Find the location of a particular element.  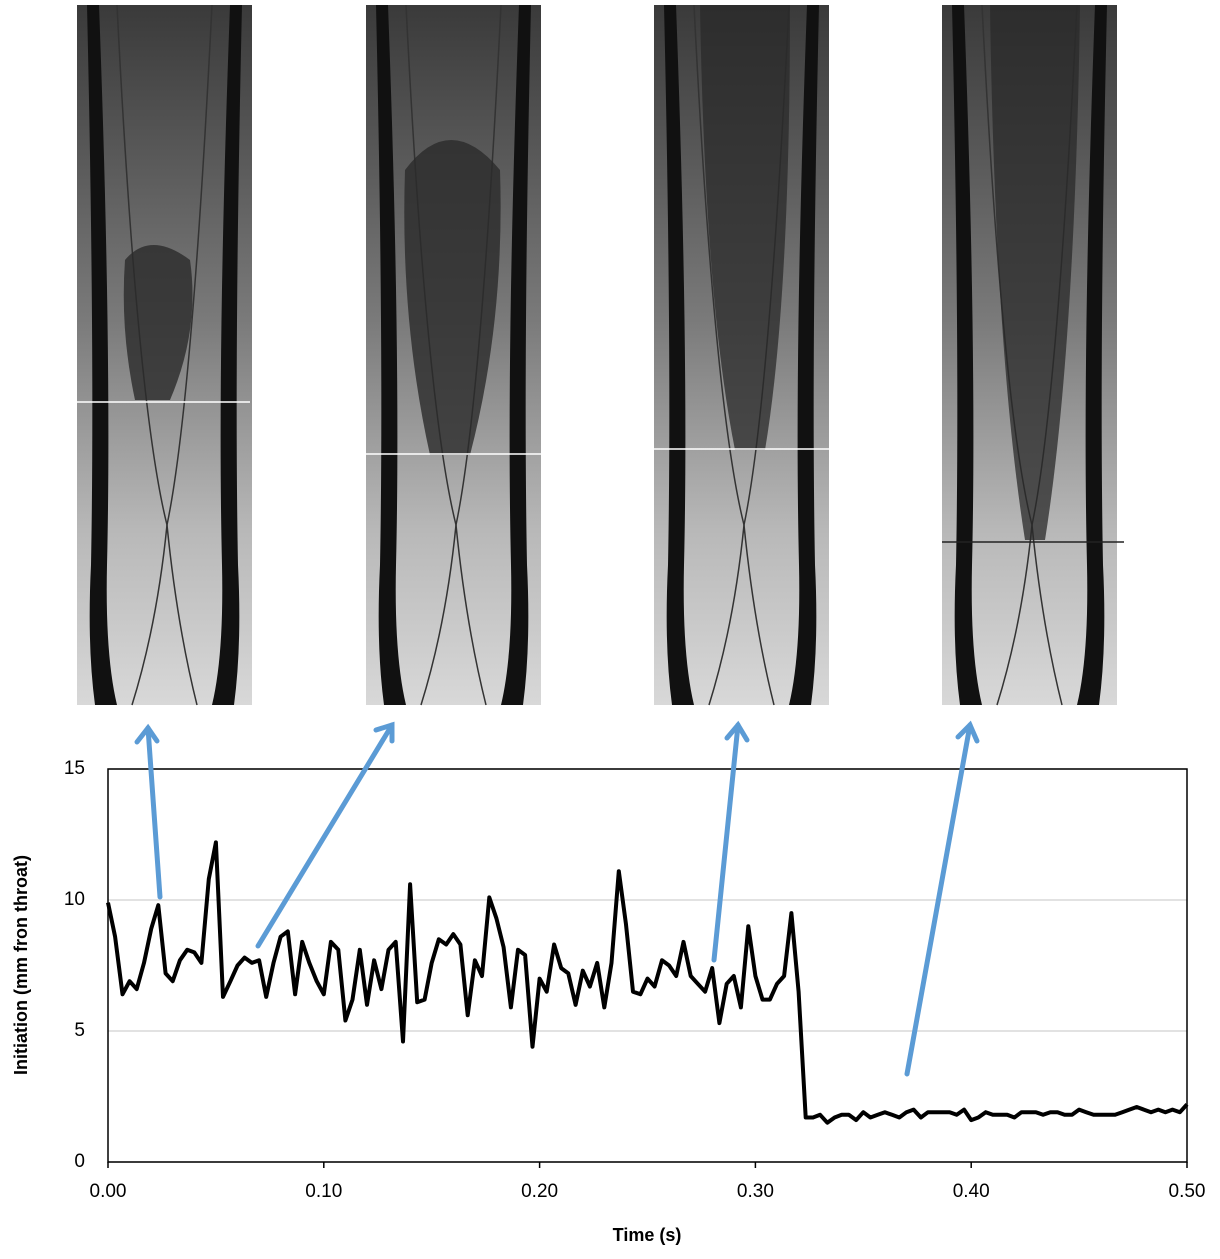

x-tick-label: 0.30 is located at coordinates (755, 1191).